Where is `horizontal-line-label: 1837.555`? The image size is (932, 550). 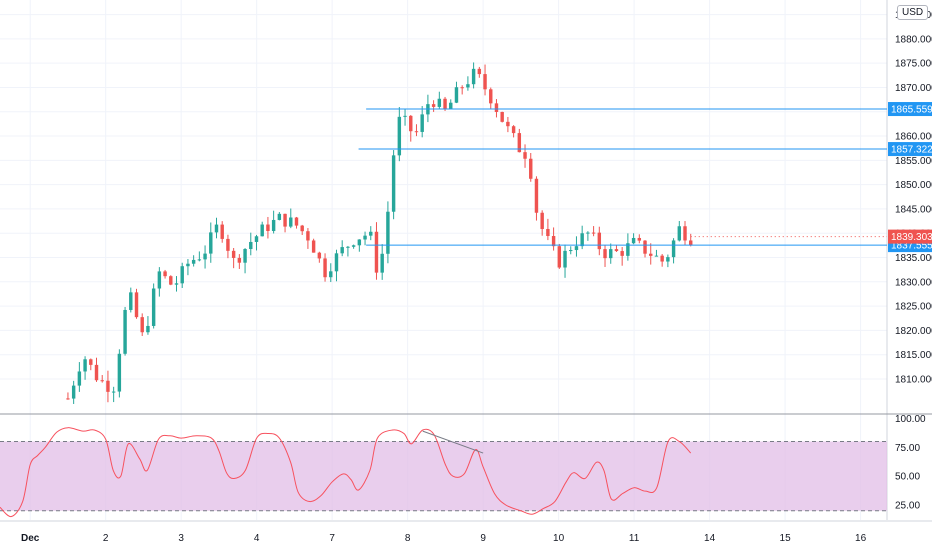 horizontal-line-label: 1837.555 is located at coordinates (911, 246).